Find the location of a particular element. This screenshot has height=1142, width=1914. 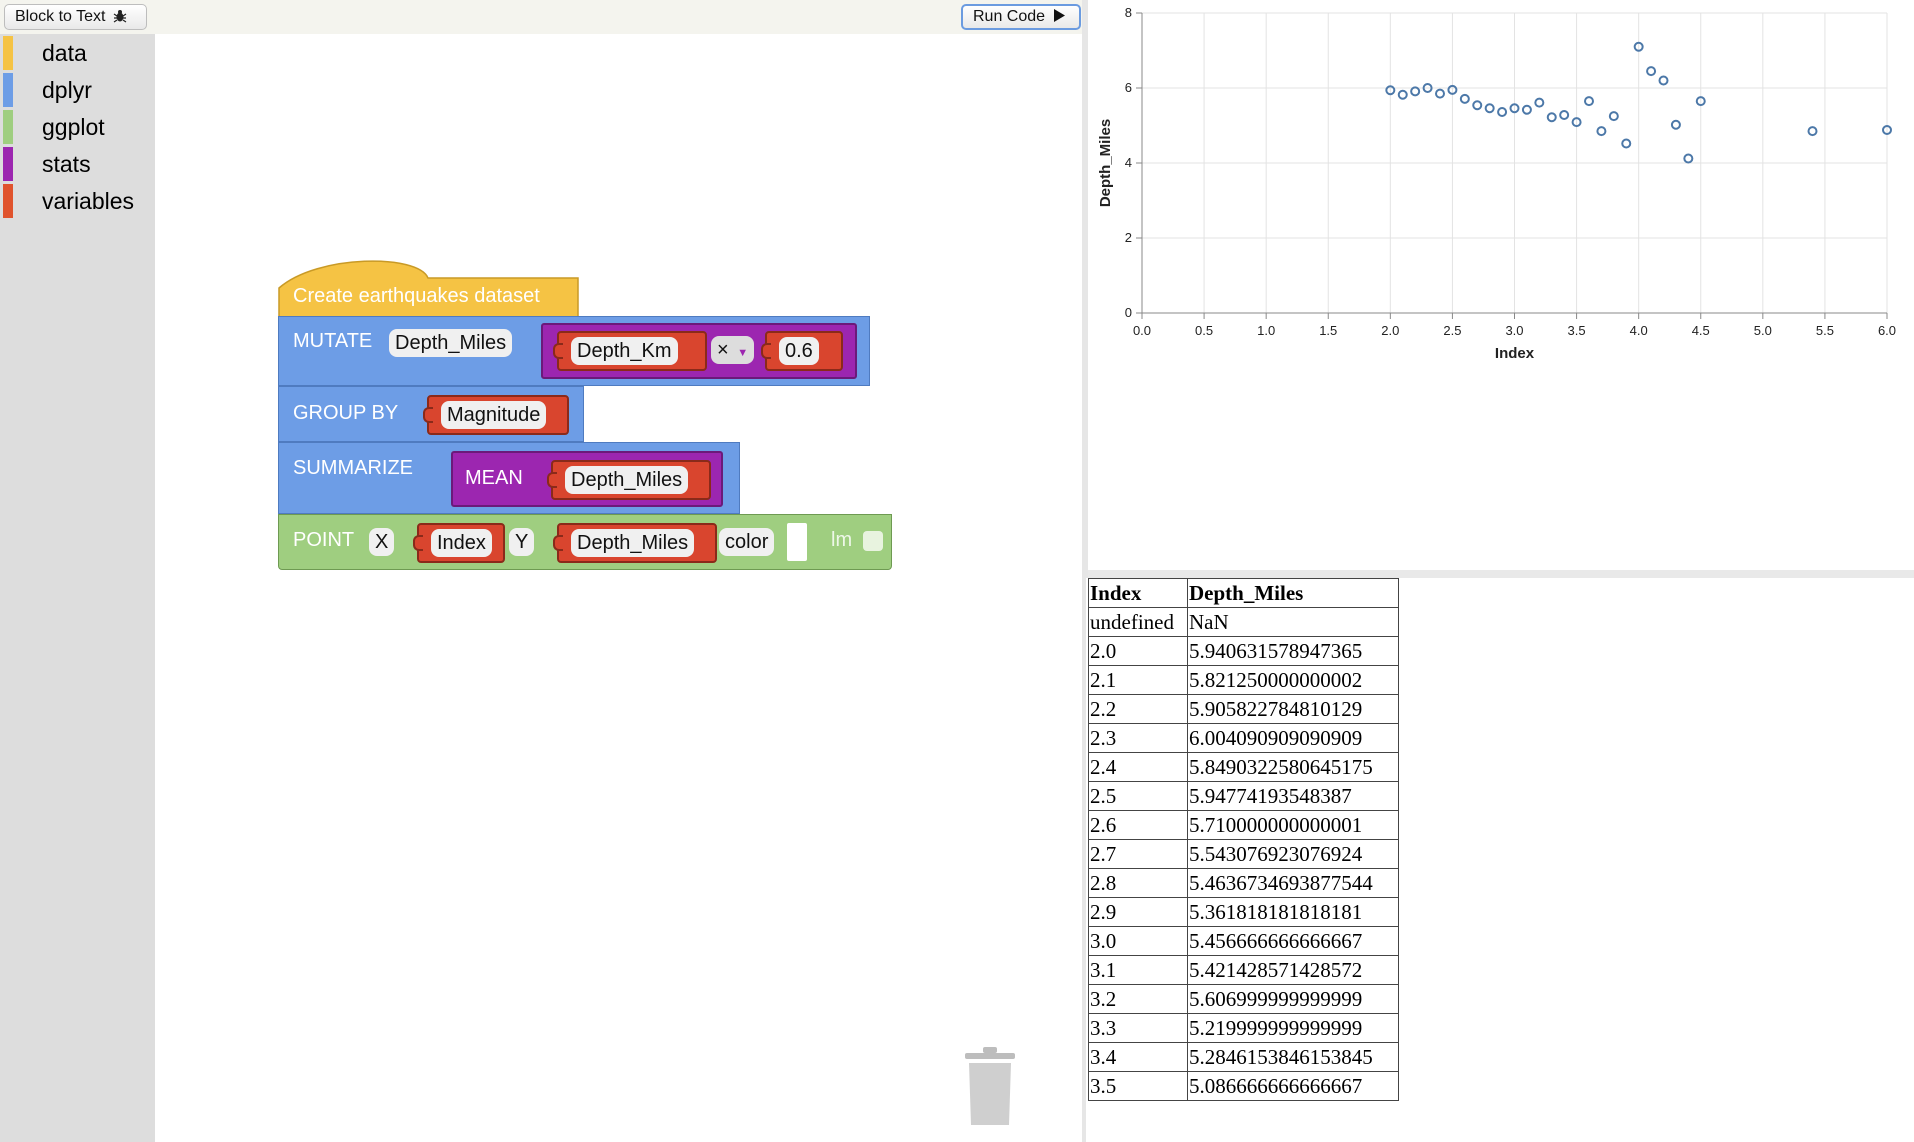

x-tick-label: 3.0 is located at coordinates (1514, 330).